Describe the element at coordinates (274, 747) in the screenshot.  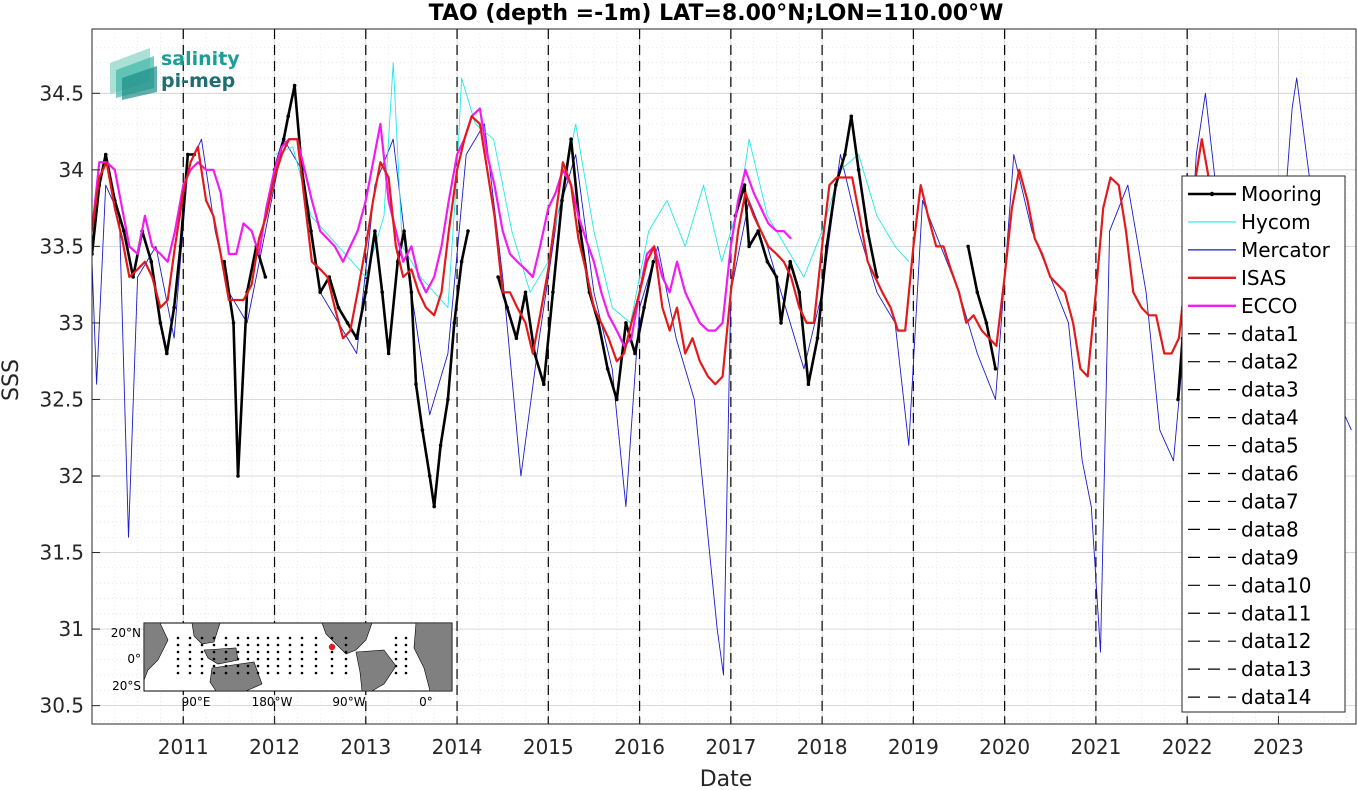
I see `x-tick-label: 2012` at that location.